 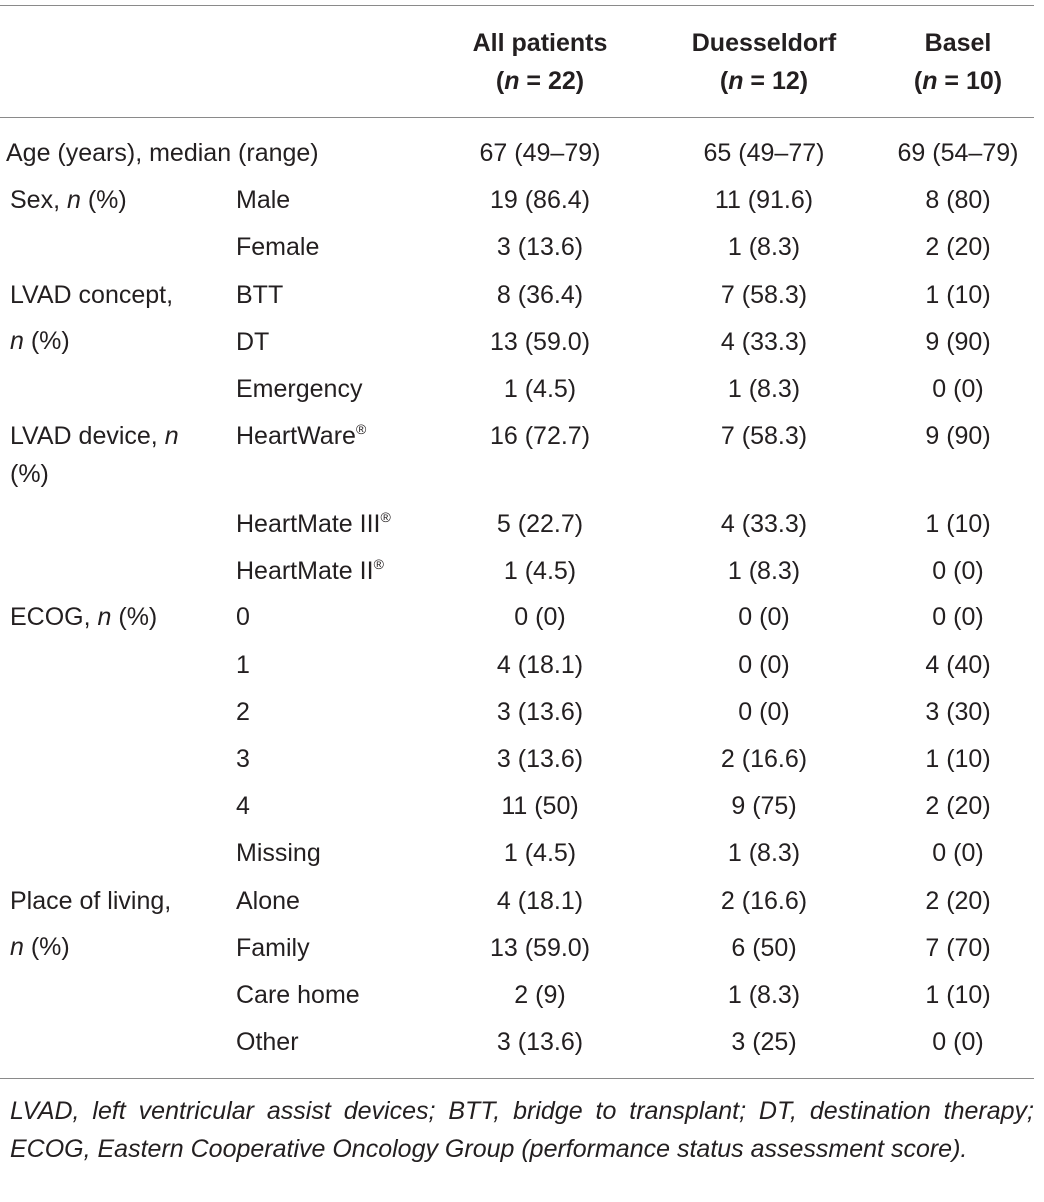 I want to click on group-label-lvad-concept: LVAD concept, n (%), so click(x=92, y=318).